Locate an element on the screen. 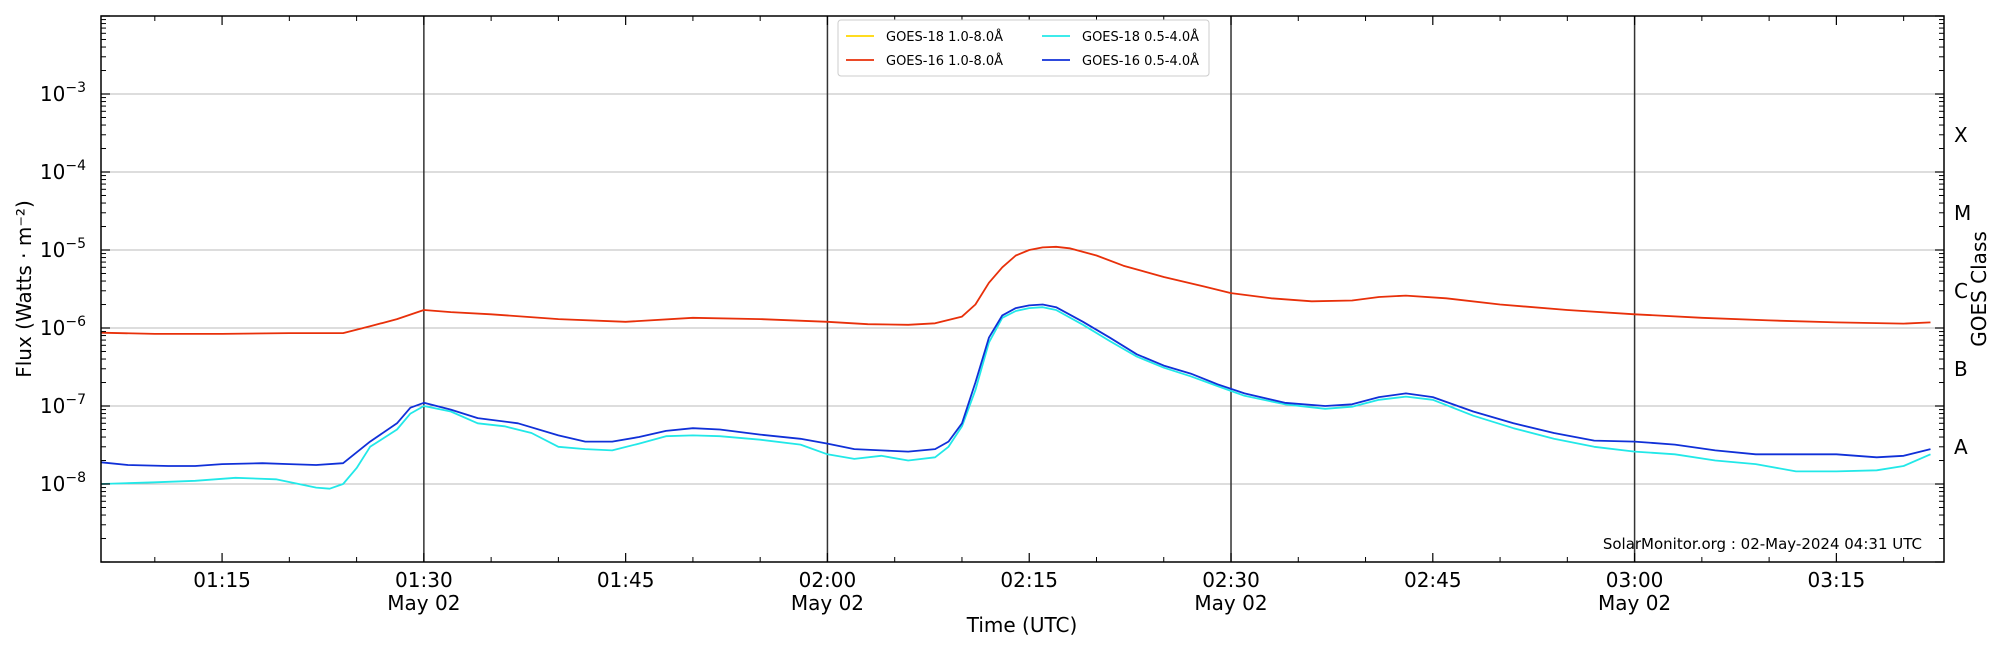  x-tick-label: 02:15 is located at coordinates (1029, 580).